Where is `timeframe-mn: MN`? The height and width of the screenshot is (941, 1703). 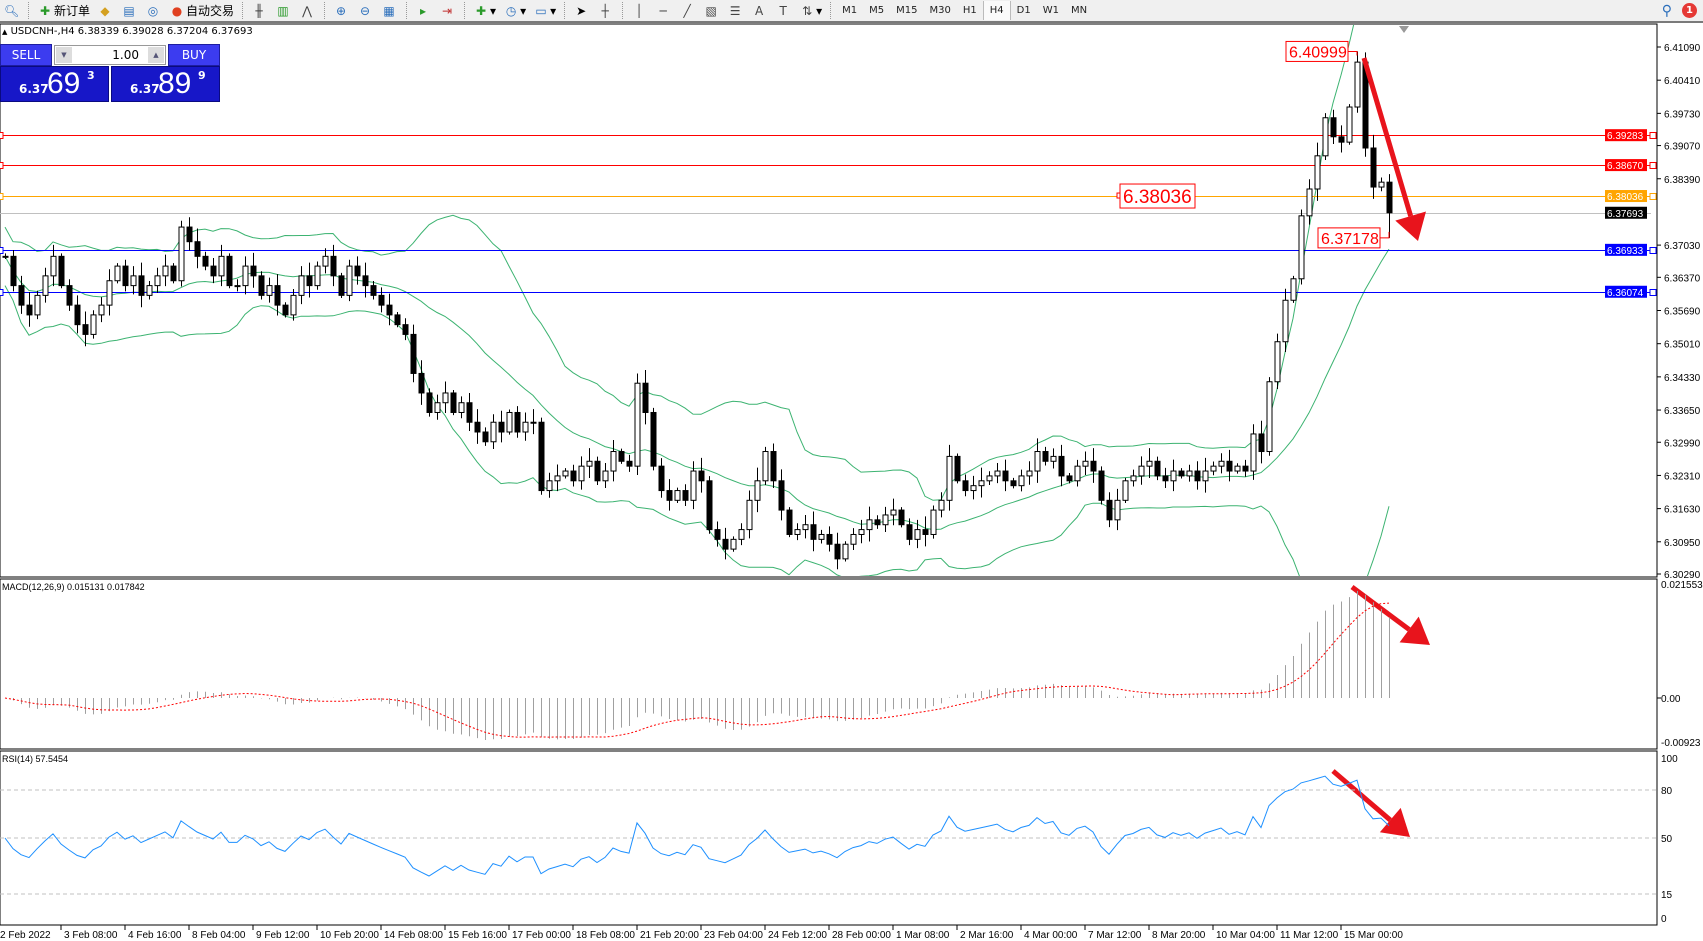
timeframe-mn: MN is located at coordinates (1079, 10).